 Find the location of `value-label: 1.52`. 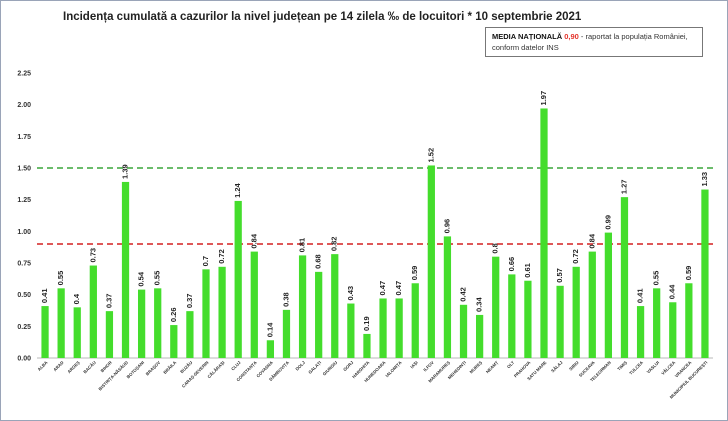

value-label: 1.52 is located at coordinates (430, 155).